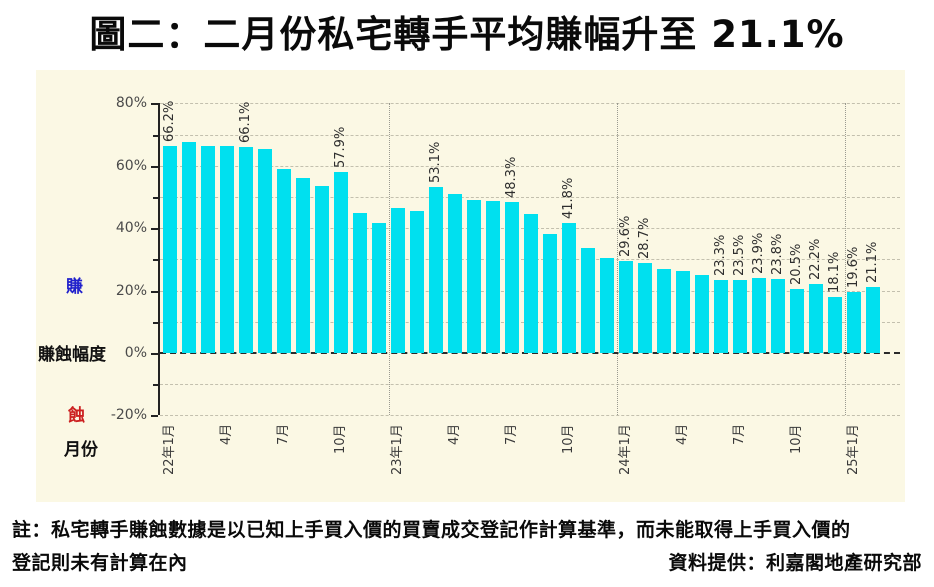  What do you see at coordinates (720, 255) in the screenshot?
I see `bar-value-label: 23.3%` at bounding box center [720, 255].